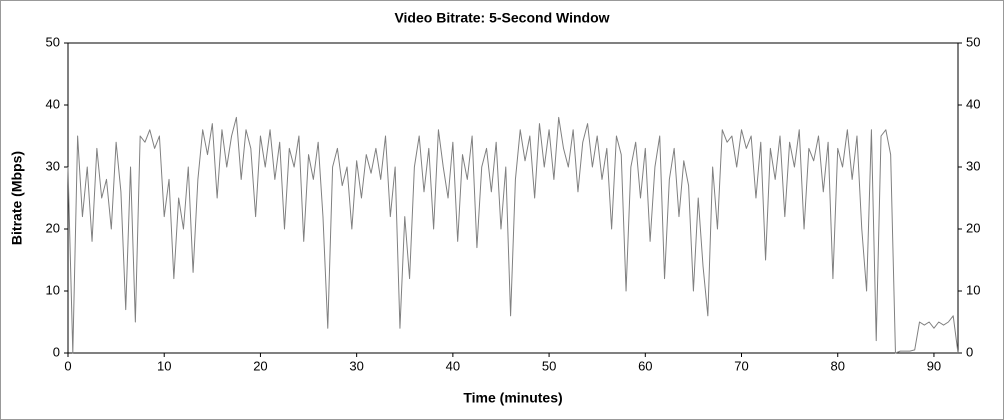 This screenshot has height=420, width=1004. Describe the element at coordinates (934, 365) in the screenshot. I see `x-tick-label: 90` at that location.